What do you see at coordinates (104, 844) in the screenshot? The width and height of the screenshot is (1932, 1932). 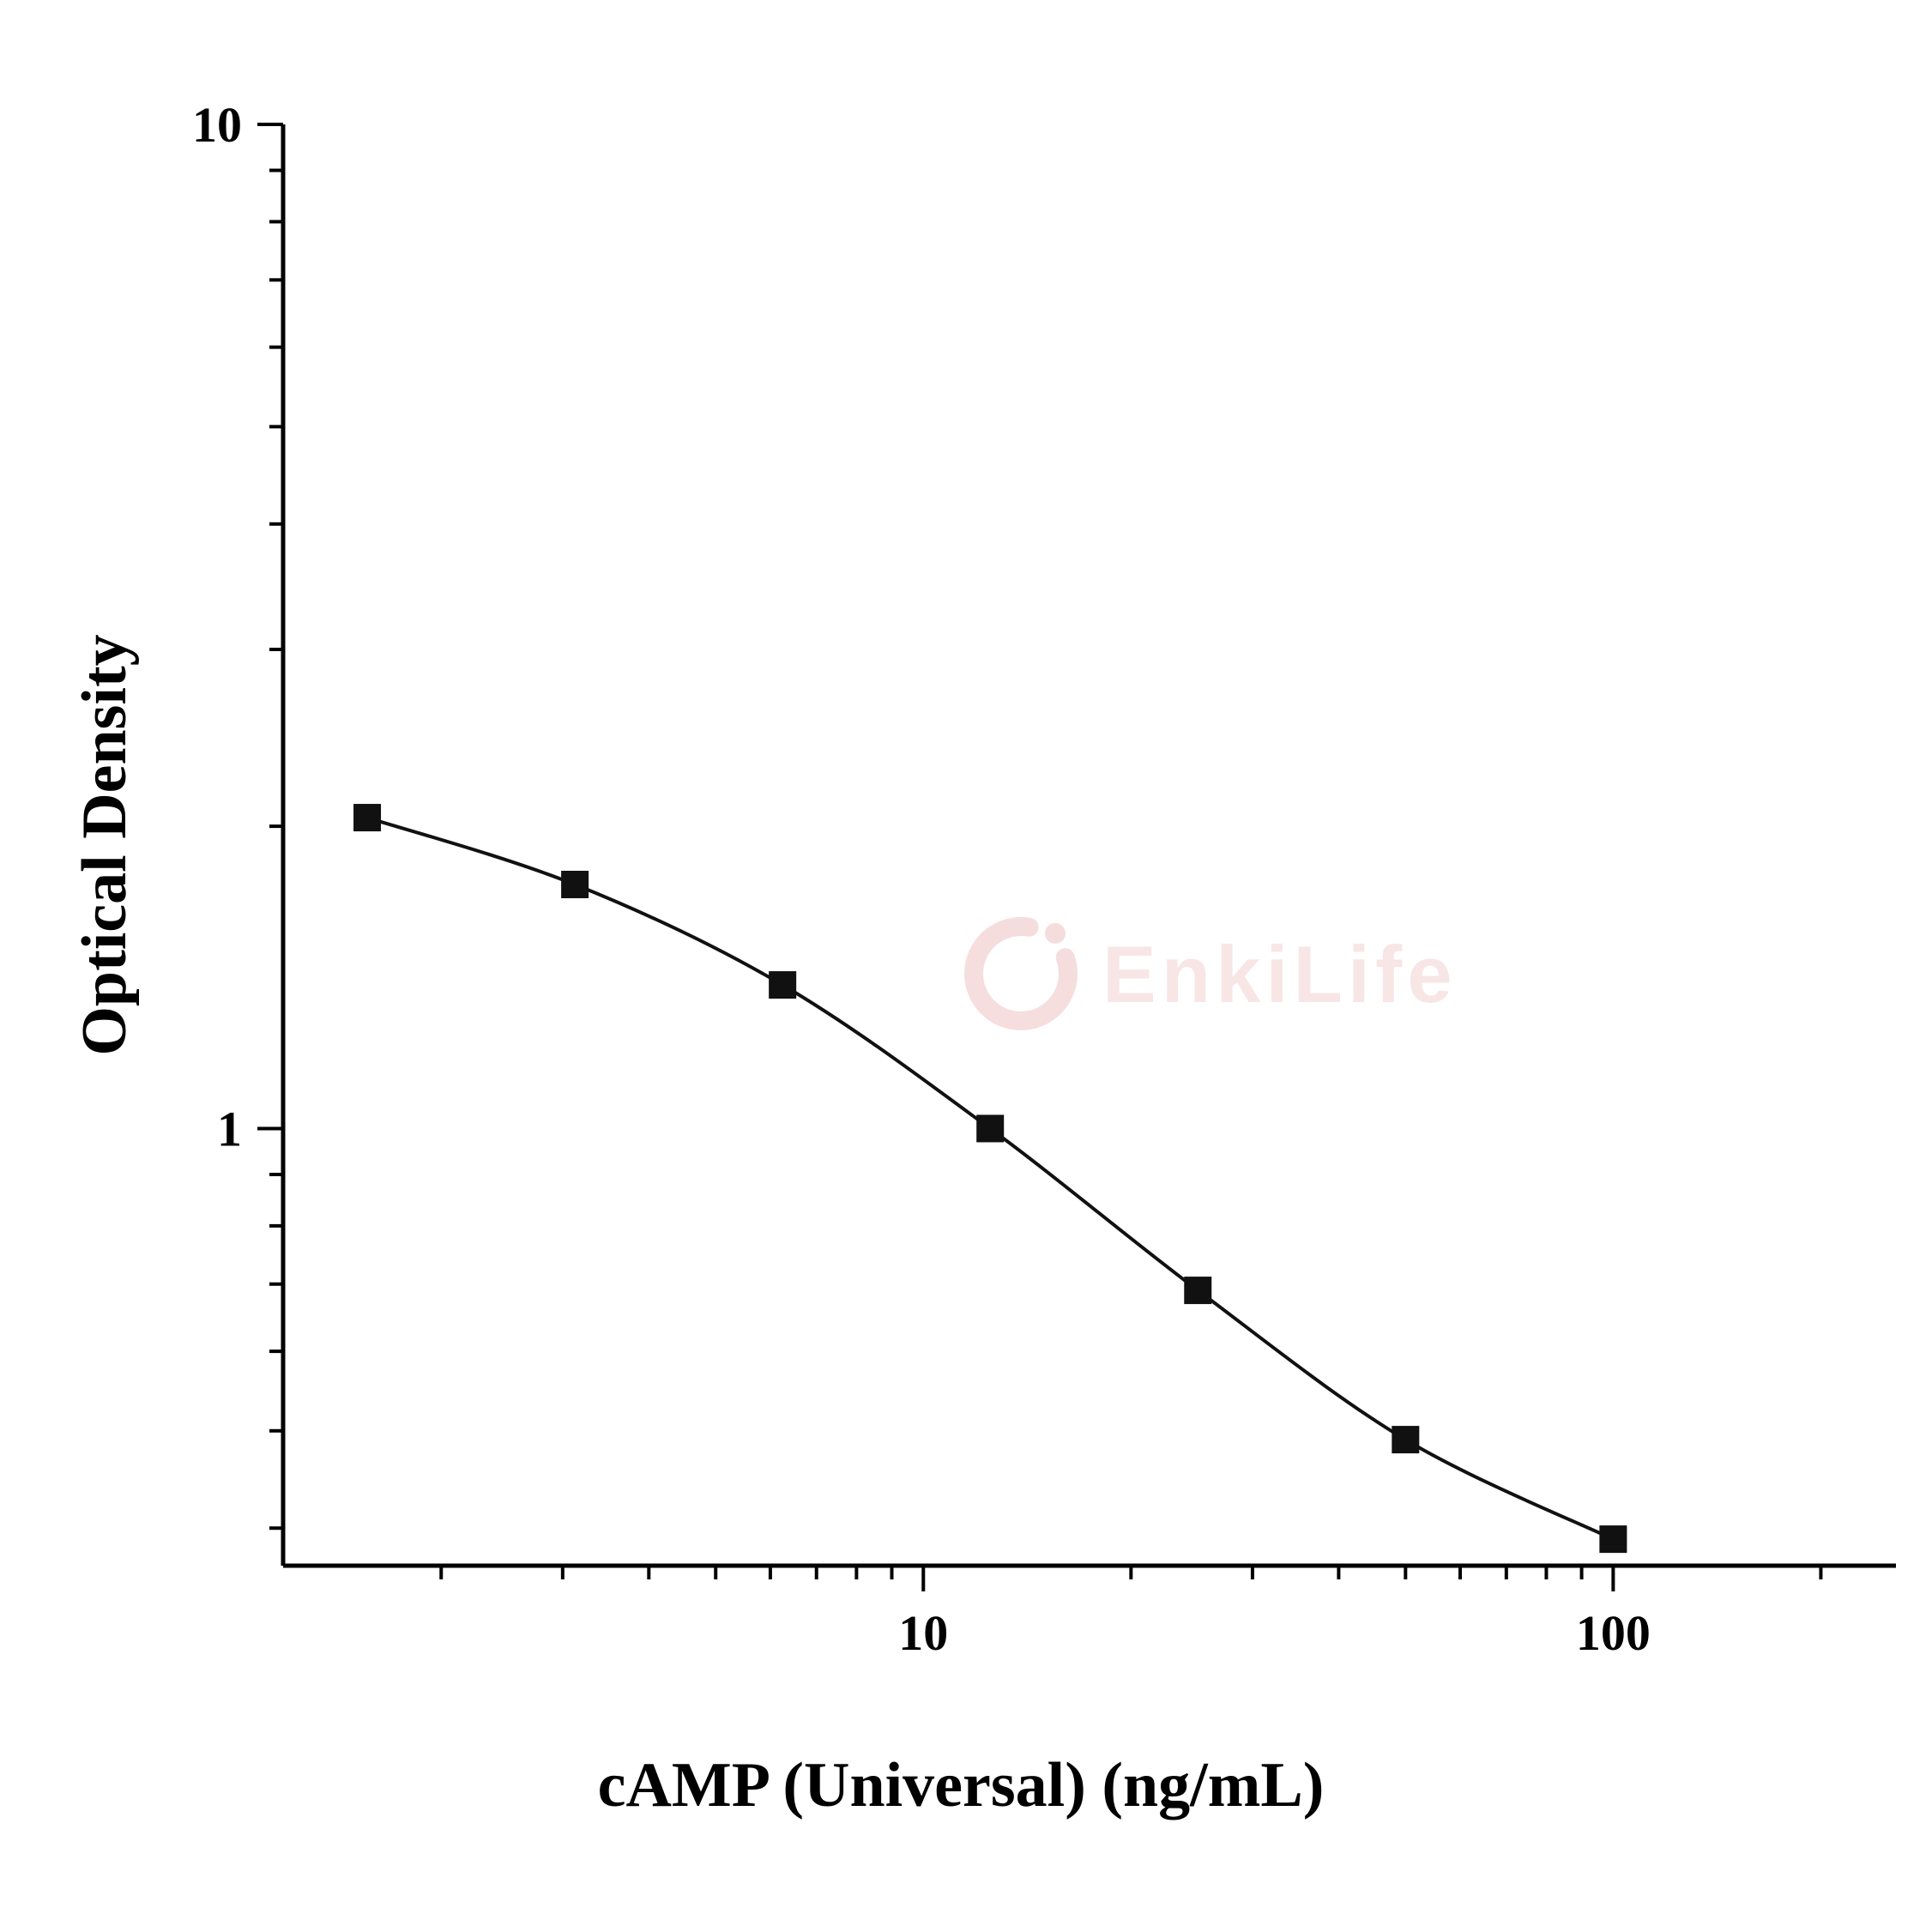 I see `y-axis-title: Optical Density` at bounding box center [104, 844].